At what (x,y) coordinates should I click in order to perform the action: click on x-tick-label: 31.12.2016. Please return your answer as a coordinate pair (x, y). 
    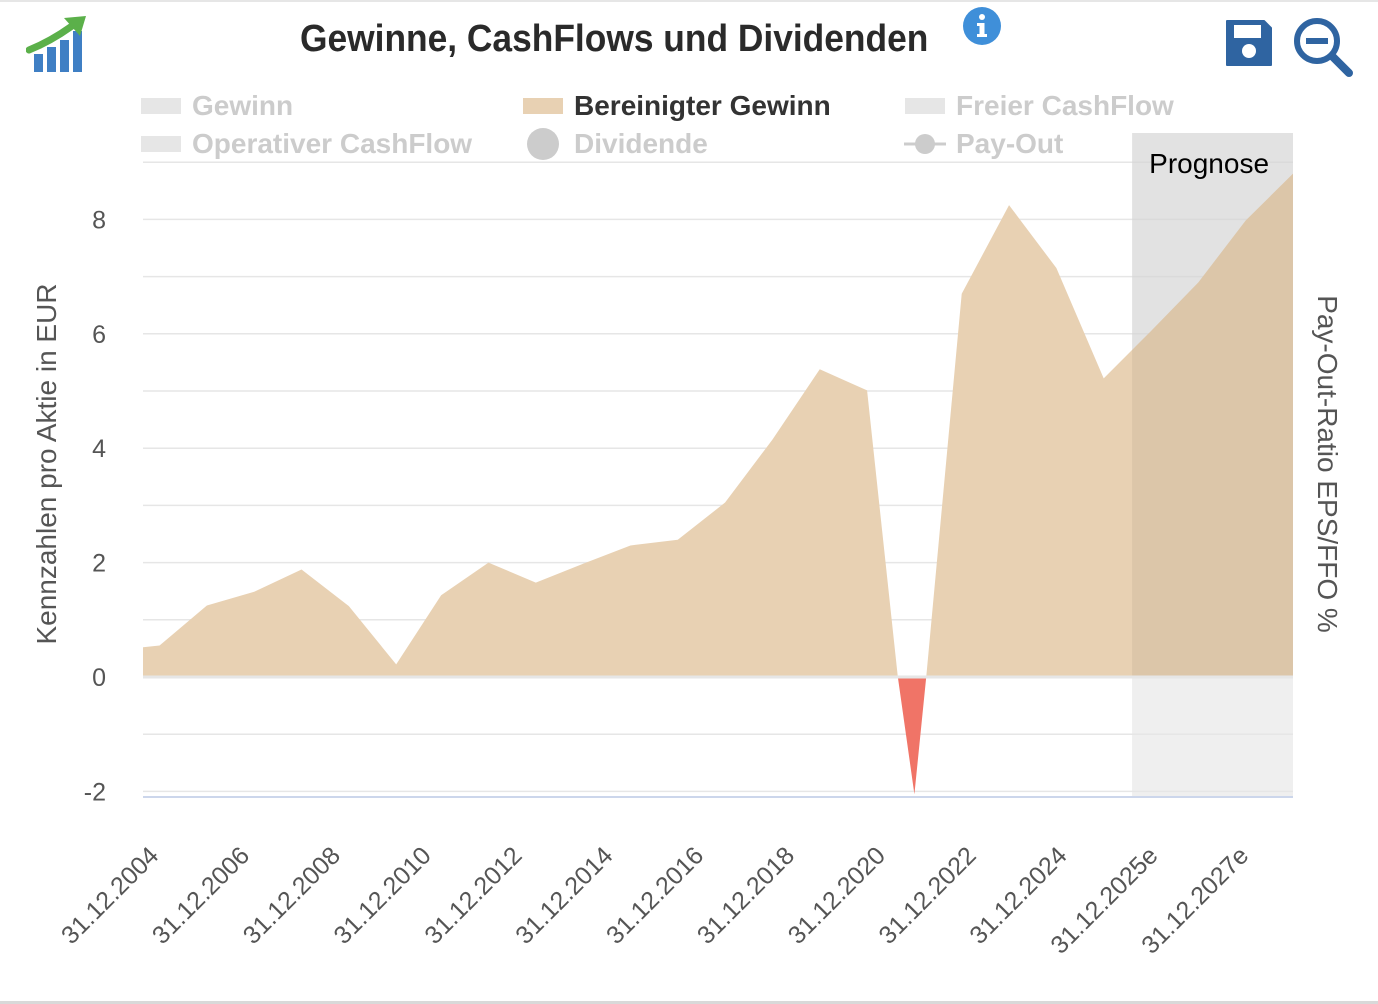
    Looking at the image, I should click on (655, 895).